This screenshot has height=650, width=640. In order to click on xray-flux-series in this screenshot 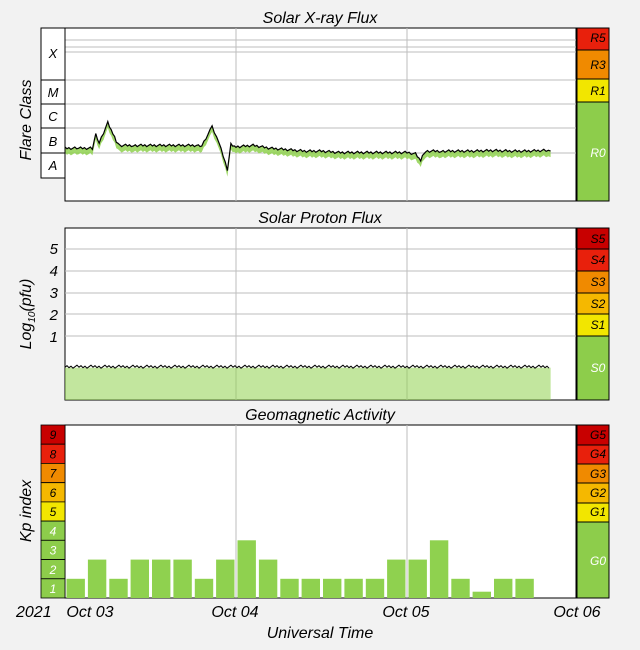, I will do `click(308, 149)`.